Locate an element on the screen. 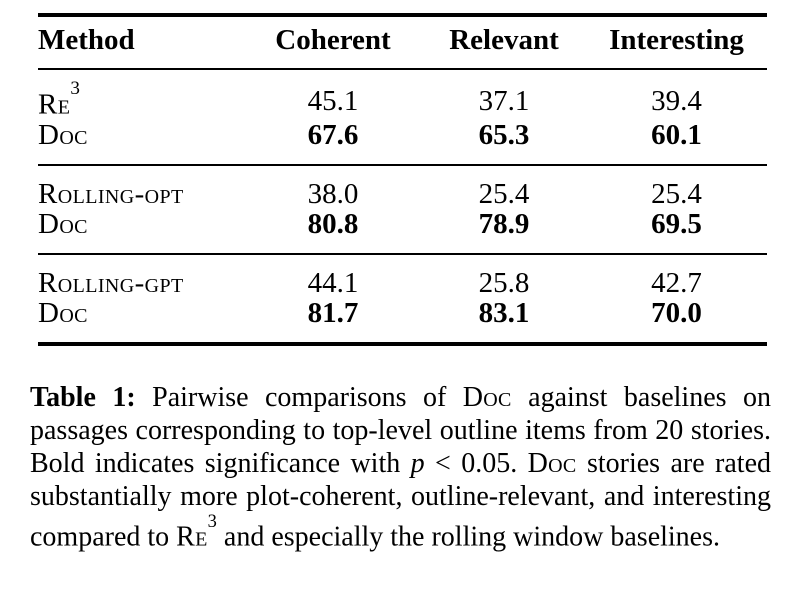 This screenshot has width=798, height=592. method-cell: Re3 is located at coordinates (141, 95).